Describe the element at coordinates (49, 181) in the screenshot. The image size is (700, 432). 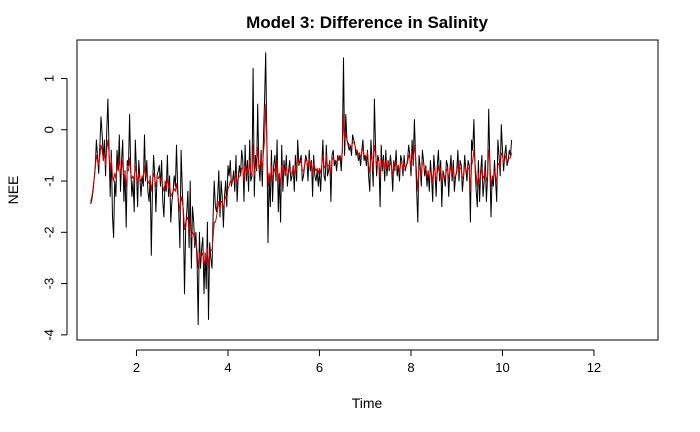
I see `y-tick-label: -1` at that location.